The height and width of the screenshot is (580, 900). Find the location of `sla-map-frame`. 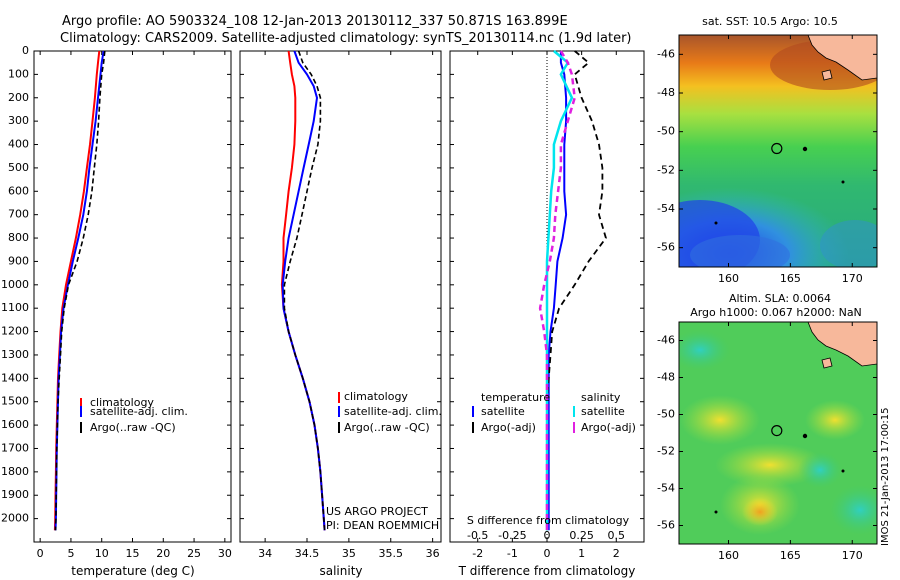

sla-map-frame is located at coordinates (778, 433).